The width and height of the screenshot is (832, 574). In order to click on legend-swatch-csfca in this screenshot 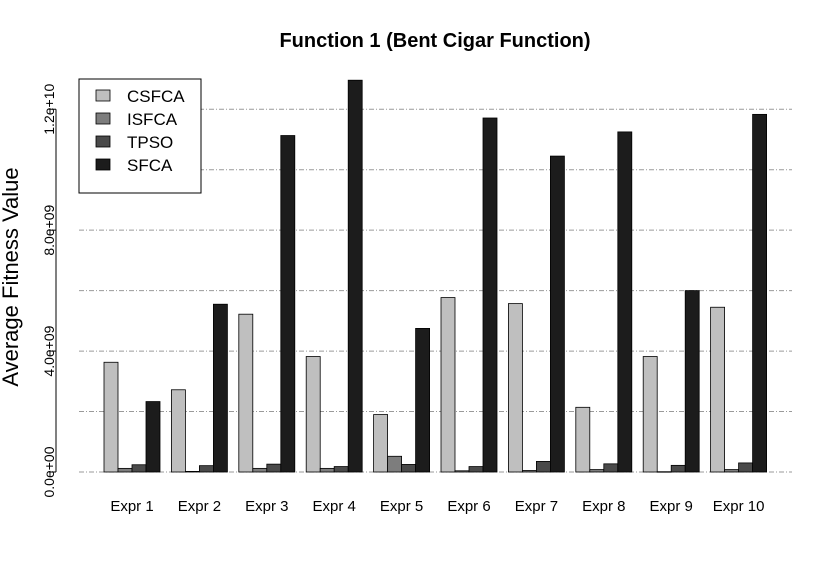, I will do `click(103, 95)`.